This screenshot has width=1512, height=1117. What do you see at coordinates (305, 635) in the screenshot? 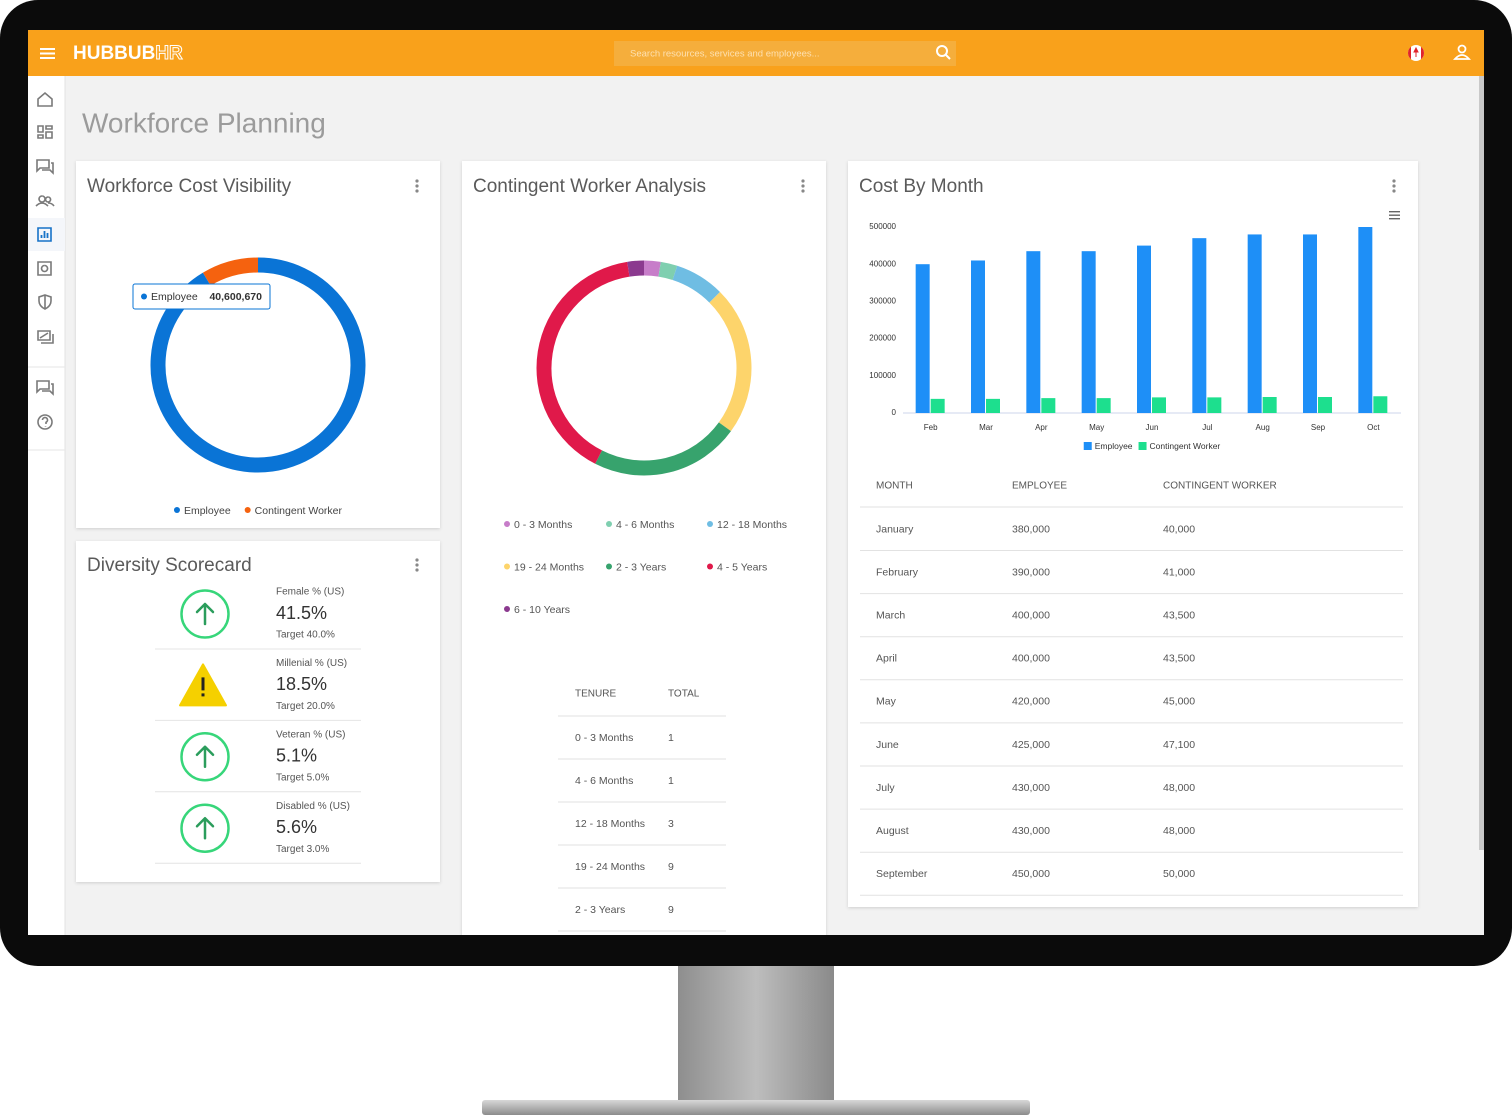
I see `metric-target: Target 40.0%` at bounding box center [305, 635].